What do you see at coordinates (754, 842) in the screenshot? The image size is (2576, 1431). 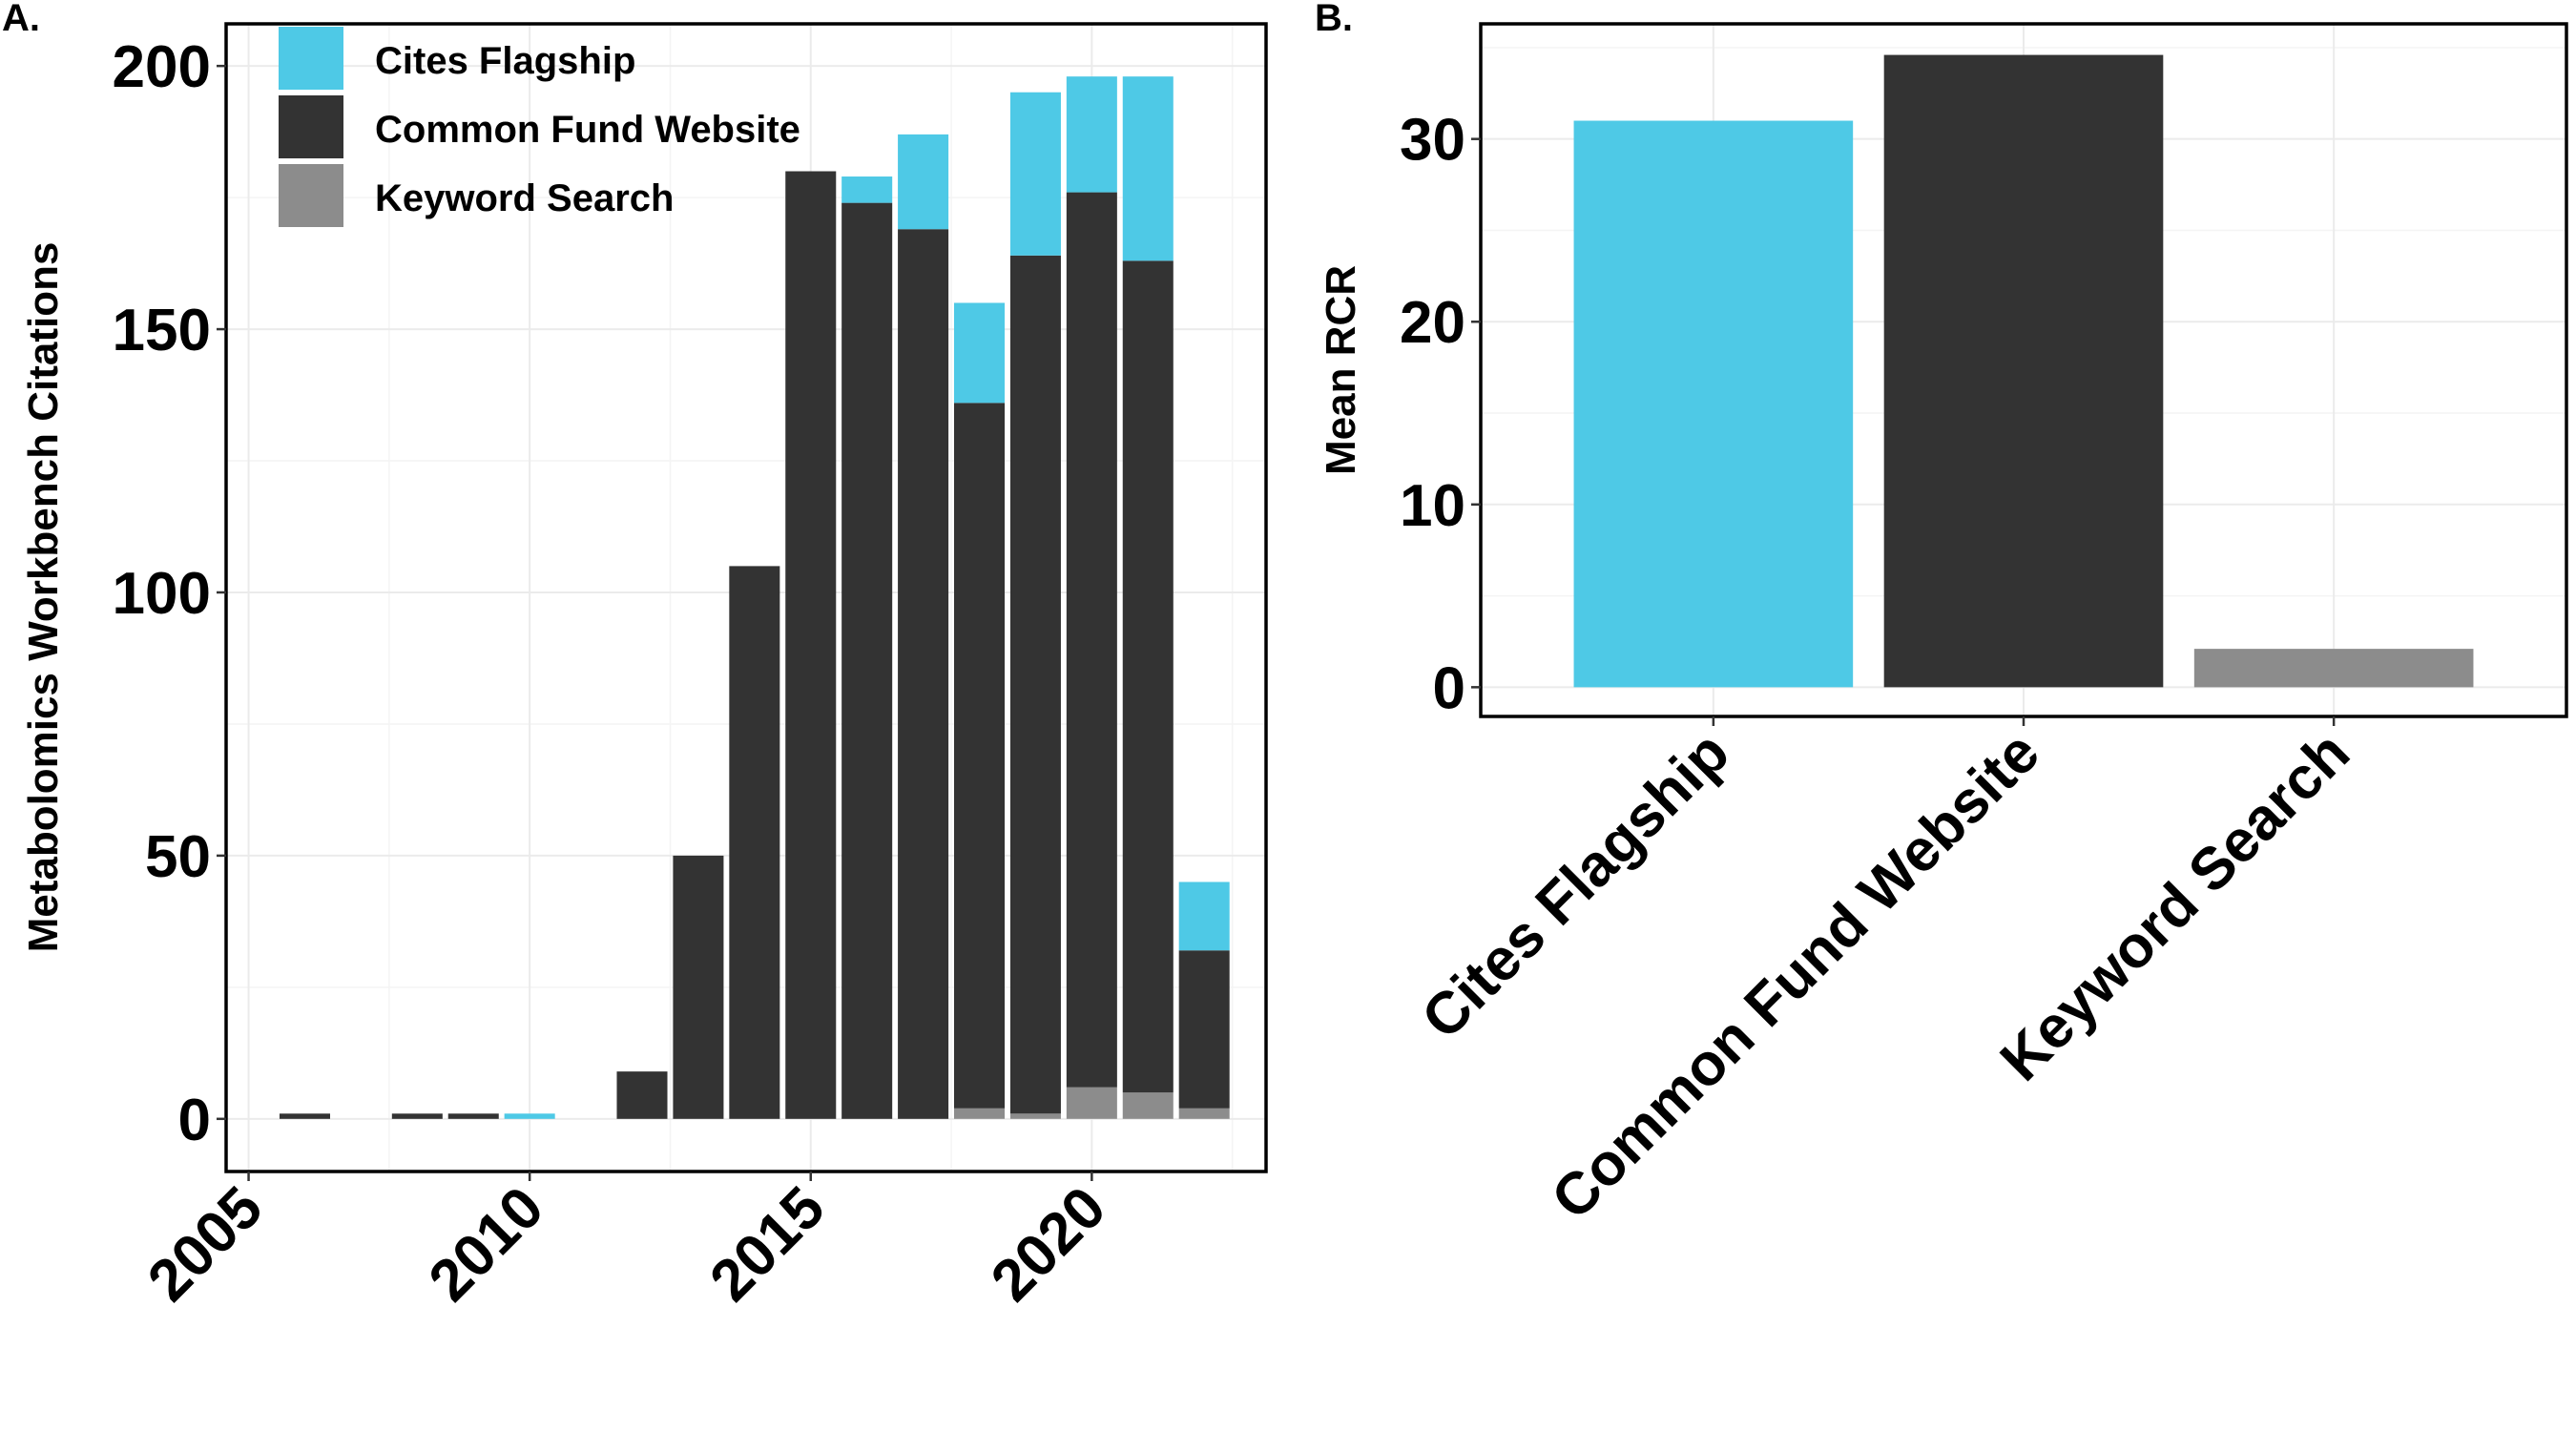 I see `bar-2014-common-fund-website` at bounding box center [754, 842].